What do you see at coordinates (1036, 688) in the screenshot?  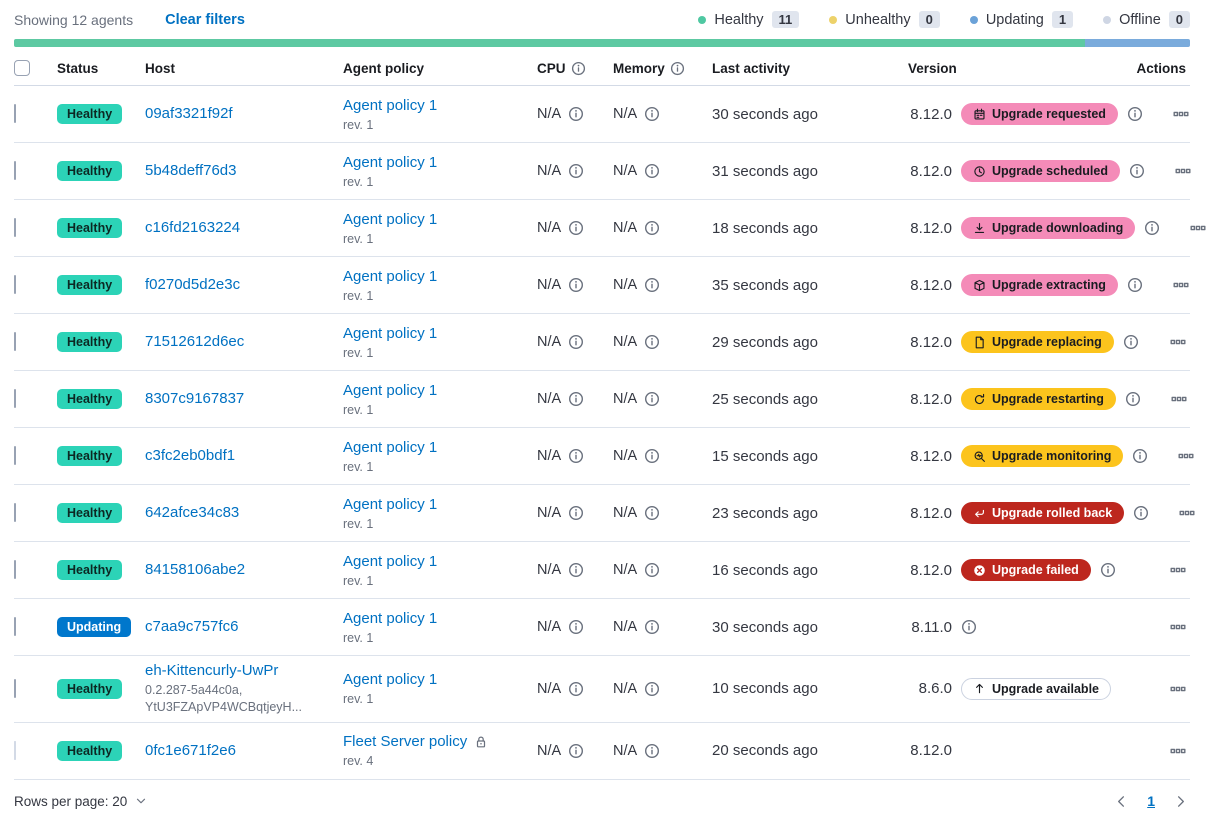 I see `upgrade-status-badge: Upgrade available` at bounding box center [1036, 688].